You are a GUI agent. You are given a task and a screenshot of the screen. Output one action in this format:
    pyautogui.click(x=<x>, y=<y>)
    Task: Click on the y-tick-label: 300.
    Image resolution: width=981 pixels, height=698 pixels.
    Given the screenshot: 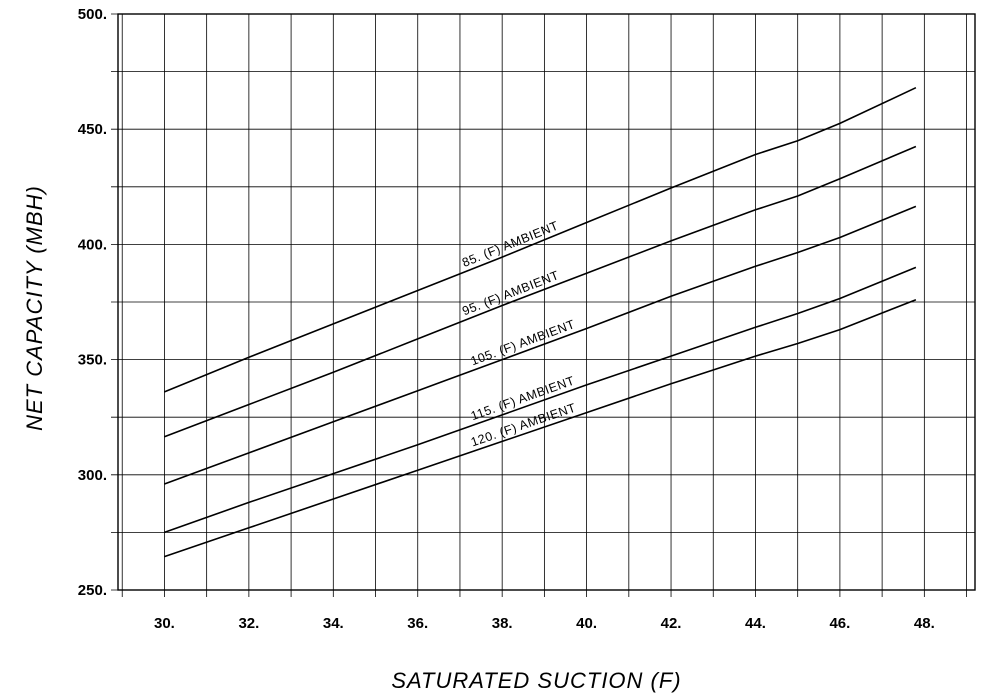 What is the action you would take?
    pyautogui.click(x=92, y=475)
    